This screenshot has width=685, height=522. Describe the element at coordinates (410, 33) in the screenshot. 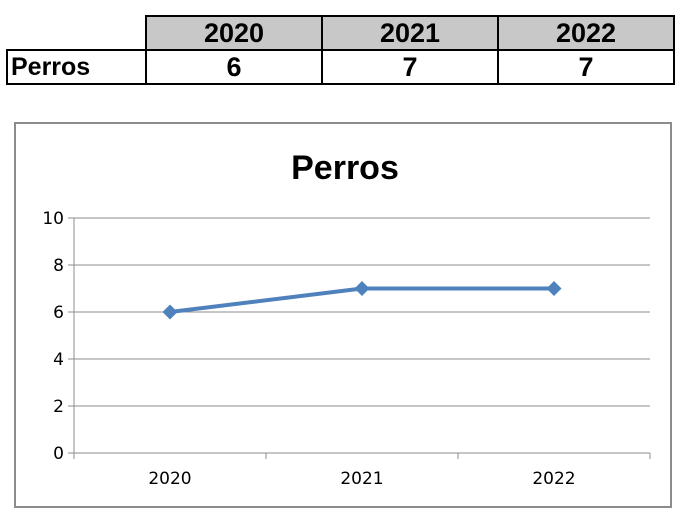

I see `table-year-header: 2021` at that location.